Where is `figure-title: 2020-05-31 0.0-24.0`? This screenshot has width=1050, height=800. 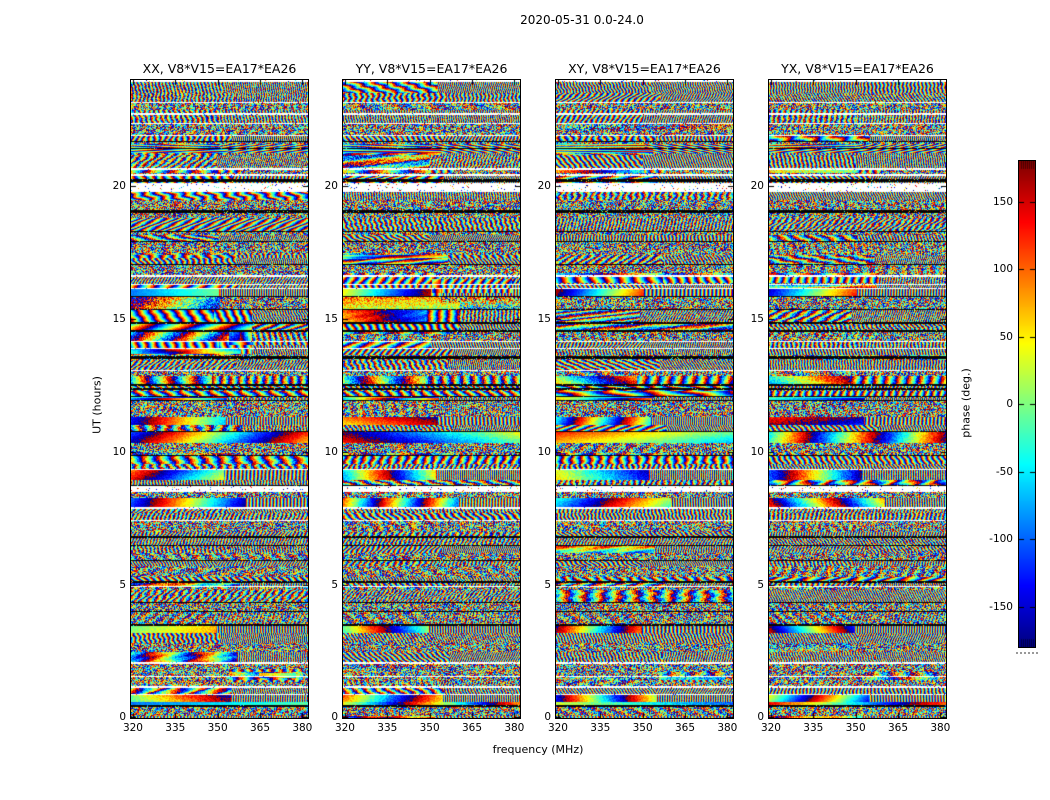 figure-title: 2020-05-31 0.0-24.0 is located at coordinates (582, 20).